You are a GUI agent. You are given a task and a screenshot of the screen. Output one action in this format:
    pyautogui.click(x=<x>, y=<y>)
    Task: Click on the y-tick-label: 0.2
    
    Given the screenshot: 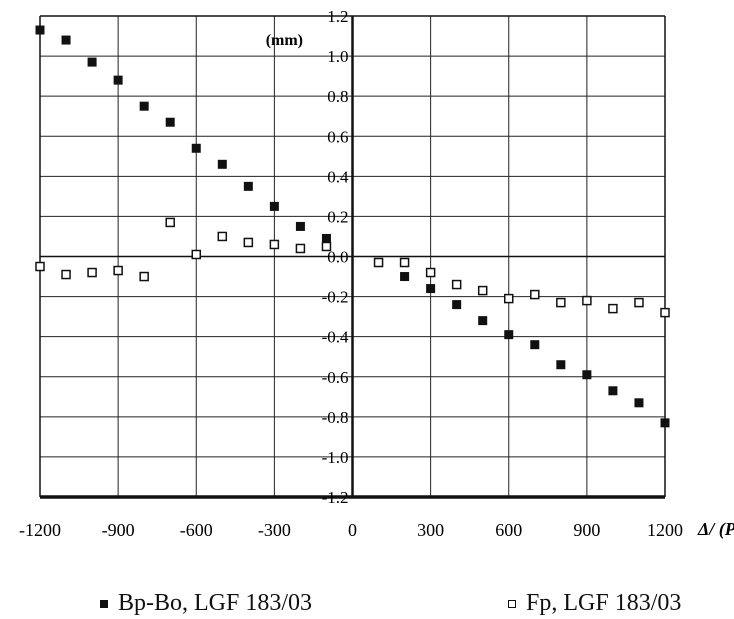 What is the action you would take?
    pyautogui.click(x=337, y=216)
    